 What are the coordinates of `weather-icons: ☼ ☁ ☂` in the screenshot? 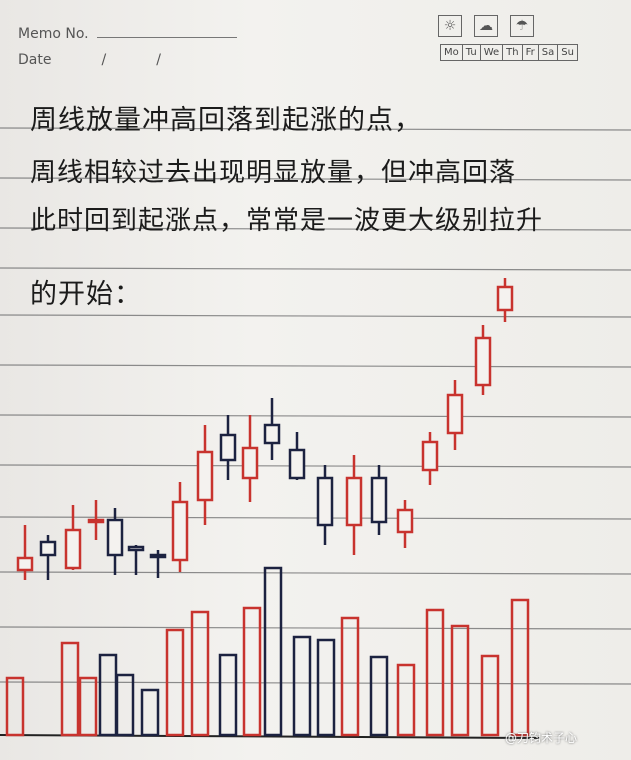 It's located at (486, 26).